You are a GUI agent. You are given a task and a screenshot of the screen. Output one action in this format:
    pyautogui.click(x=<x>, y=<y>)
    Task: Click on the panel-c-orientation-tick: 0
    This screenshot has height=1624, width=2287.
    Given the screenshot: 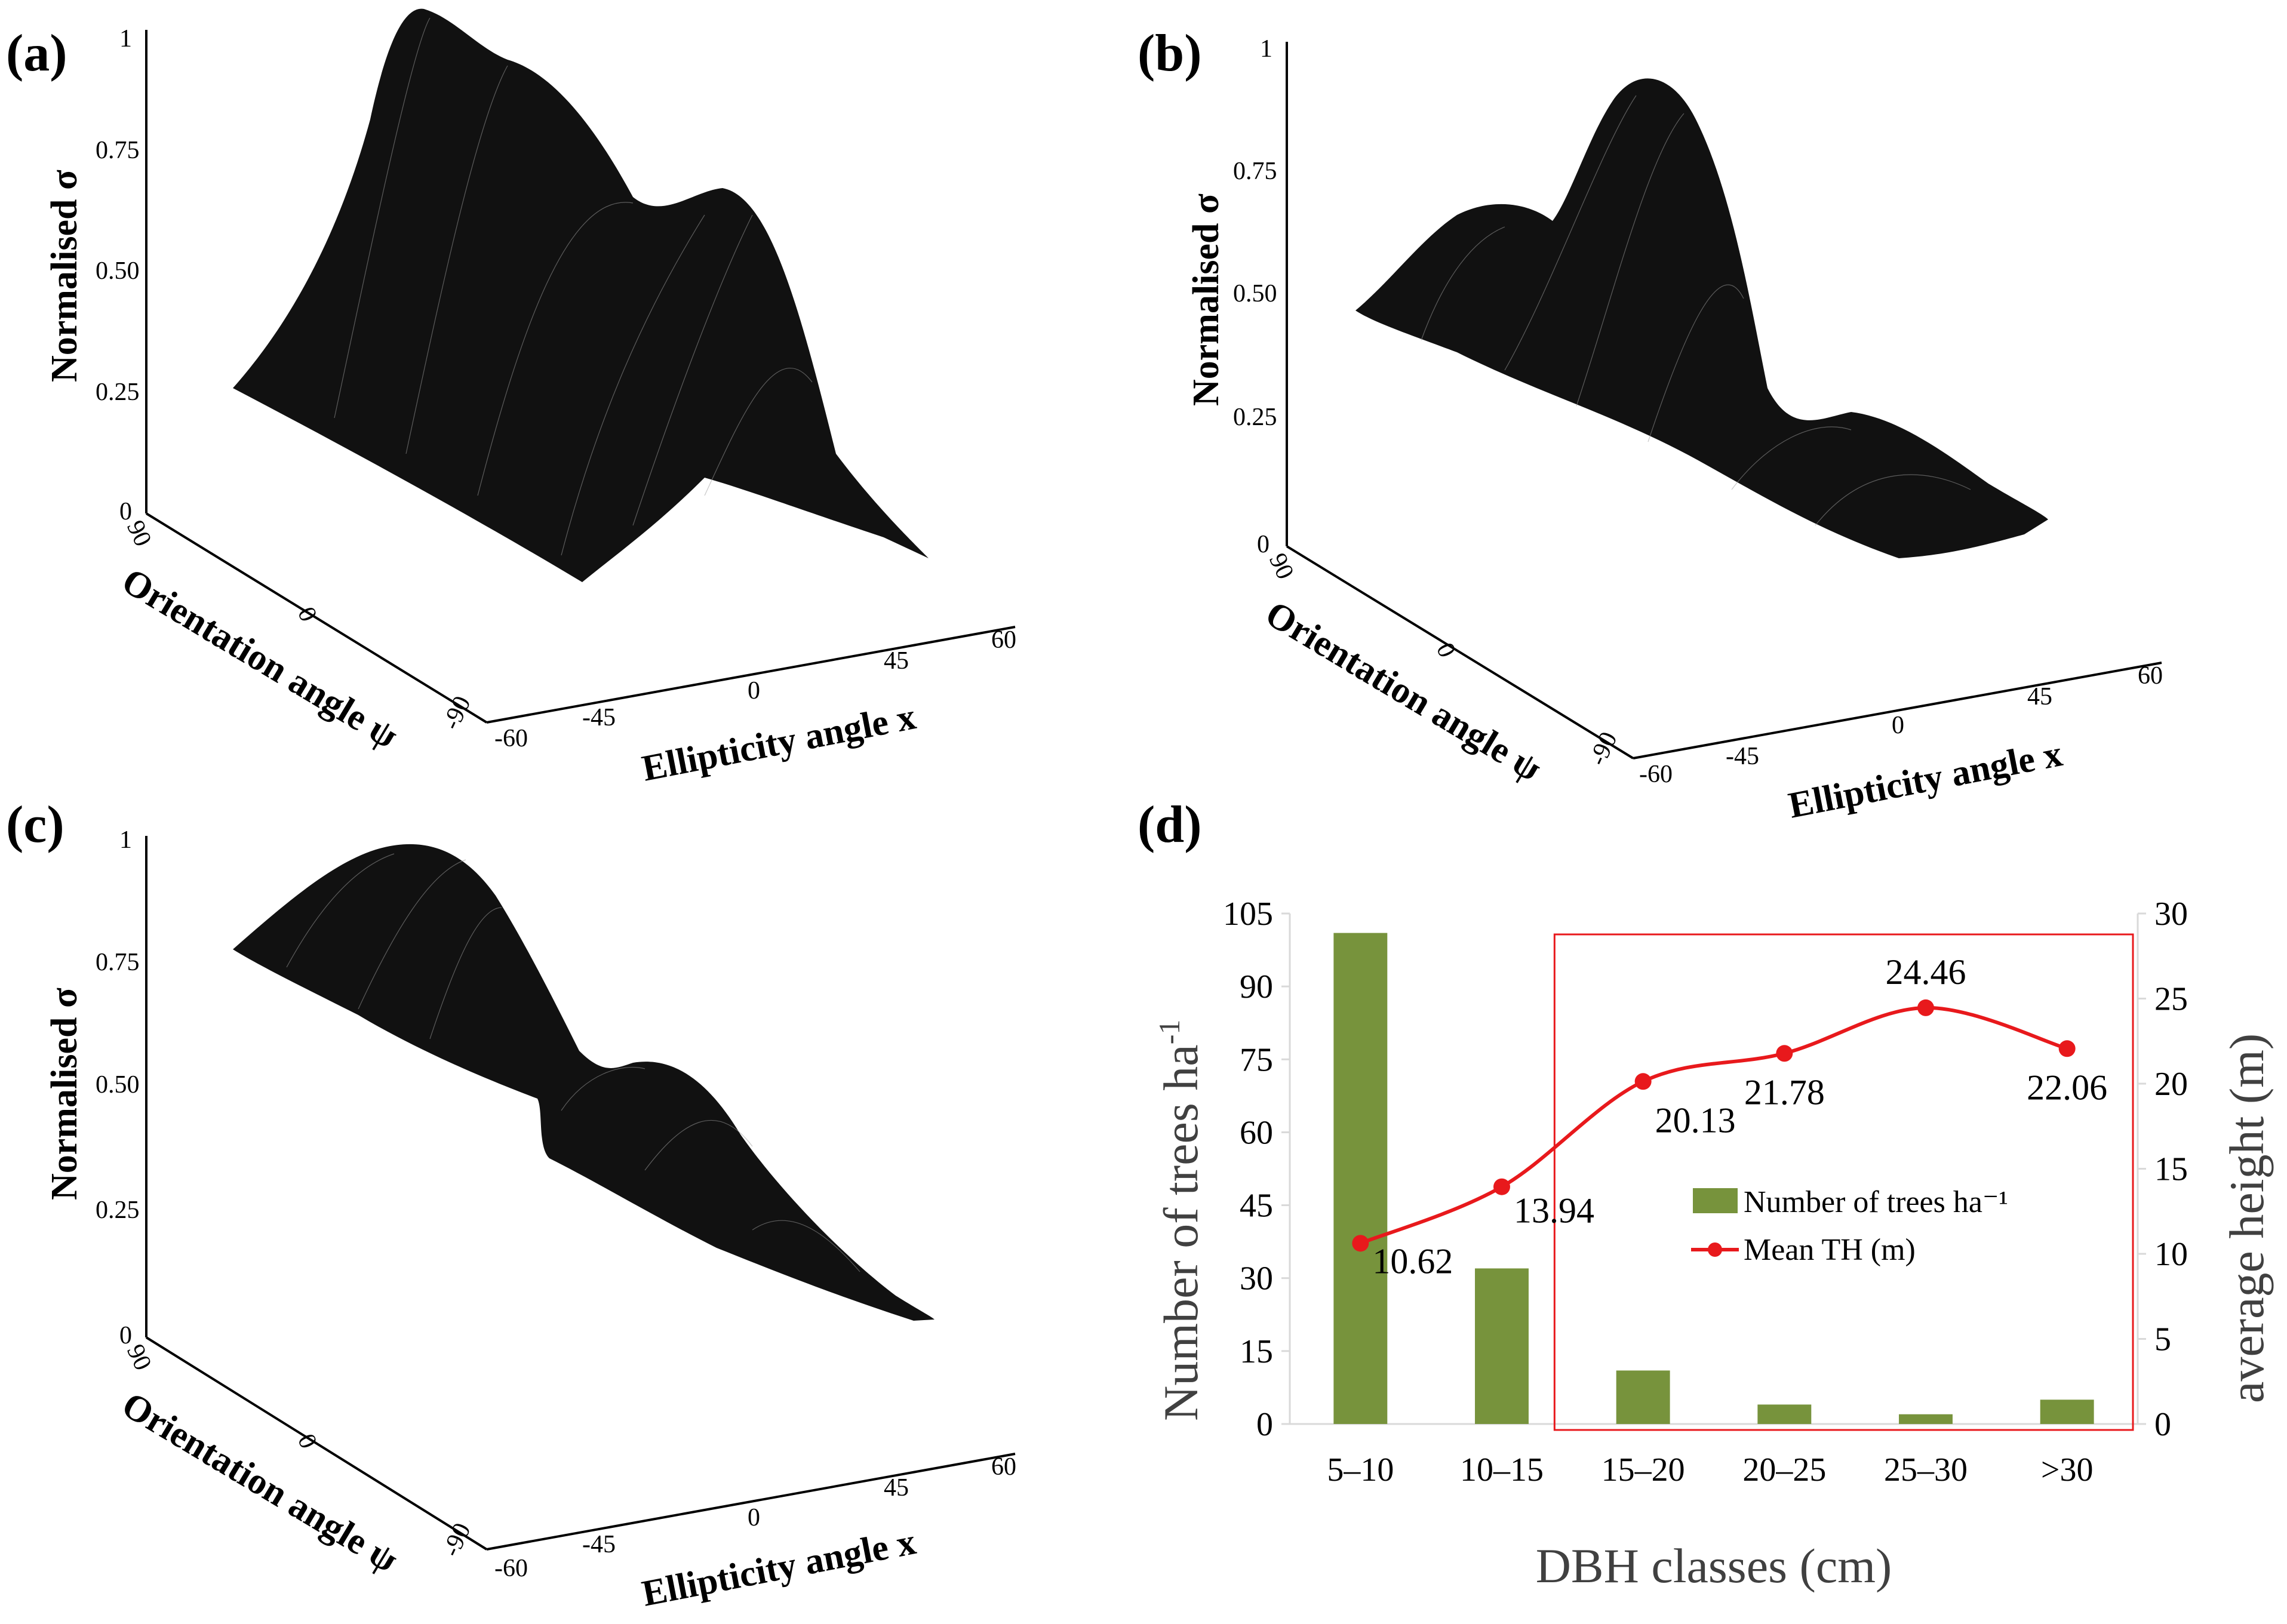 What is the action you would take?
    pyautogui.click(x=307, y=1441)
    